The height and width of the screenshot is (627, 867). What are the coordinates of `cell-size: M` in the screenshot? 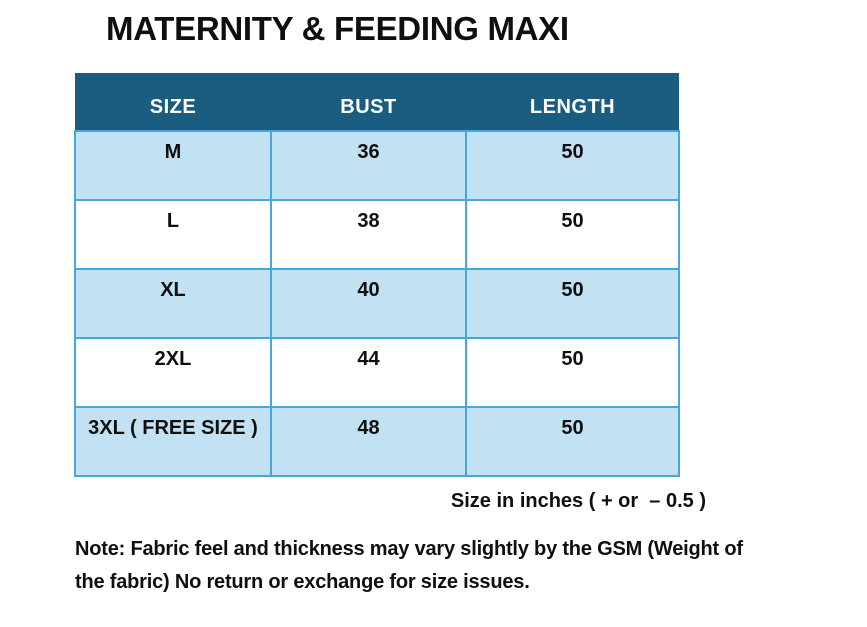 It's located at (173, 165).